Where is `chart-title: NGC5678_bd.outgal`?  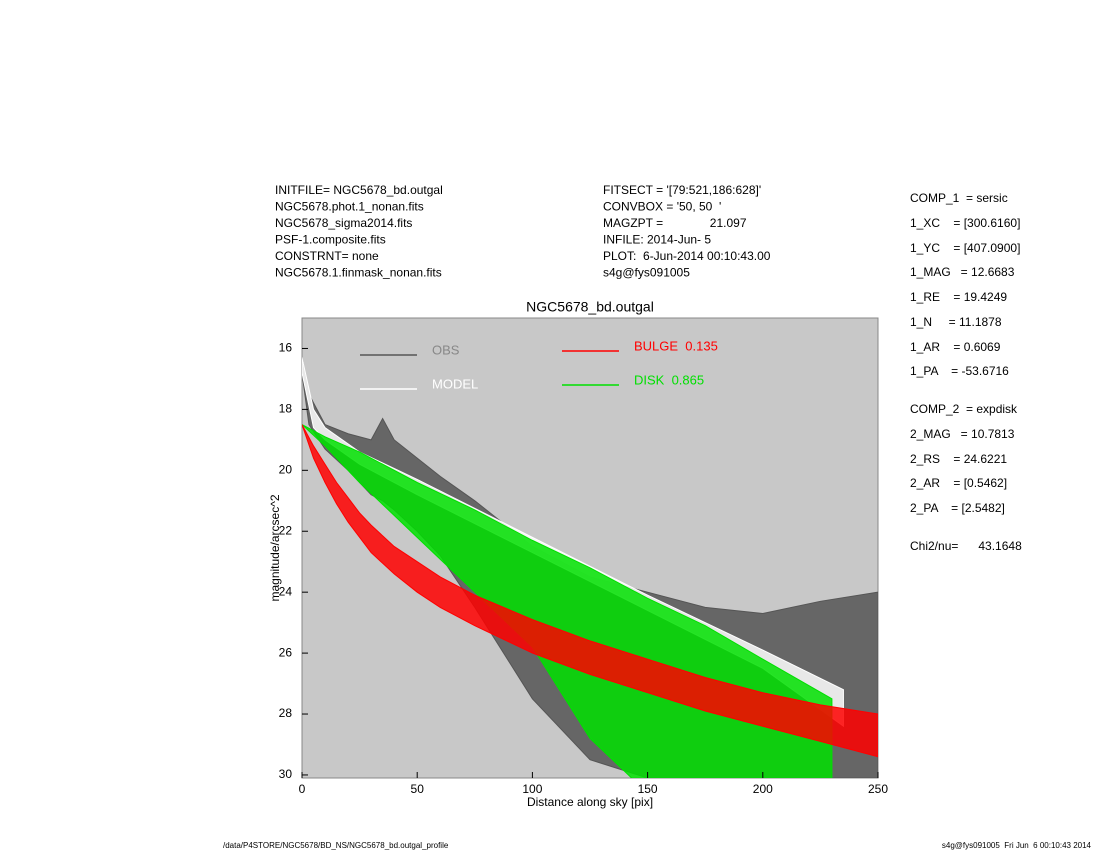 chart-title: NGC5678_bd.outgal is located at coordinates (590, 307).